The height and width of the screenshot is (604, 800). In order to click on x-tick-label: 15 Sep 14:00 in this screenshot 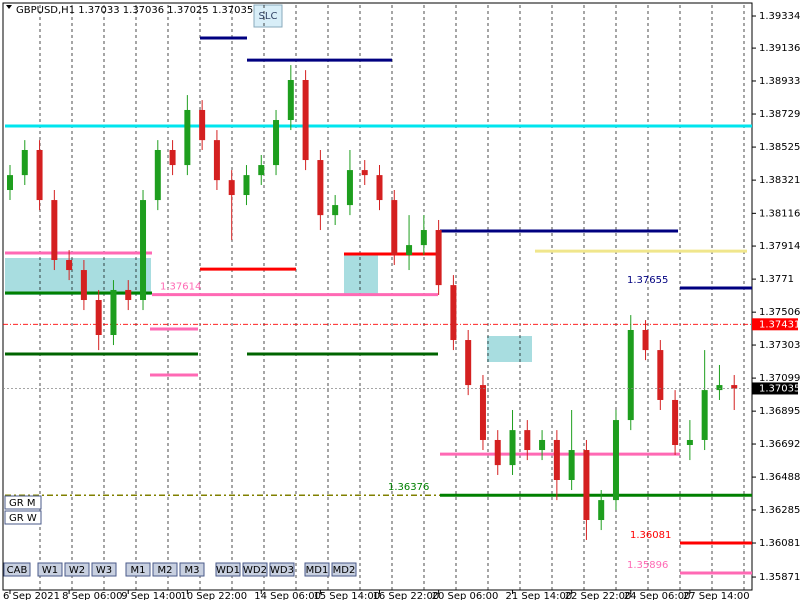, I will do `click(346, 595)`.